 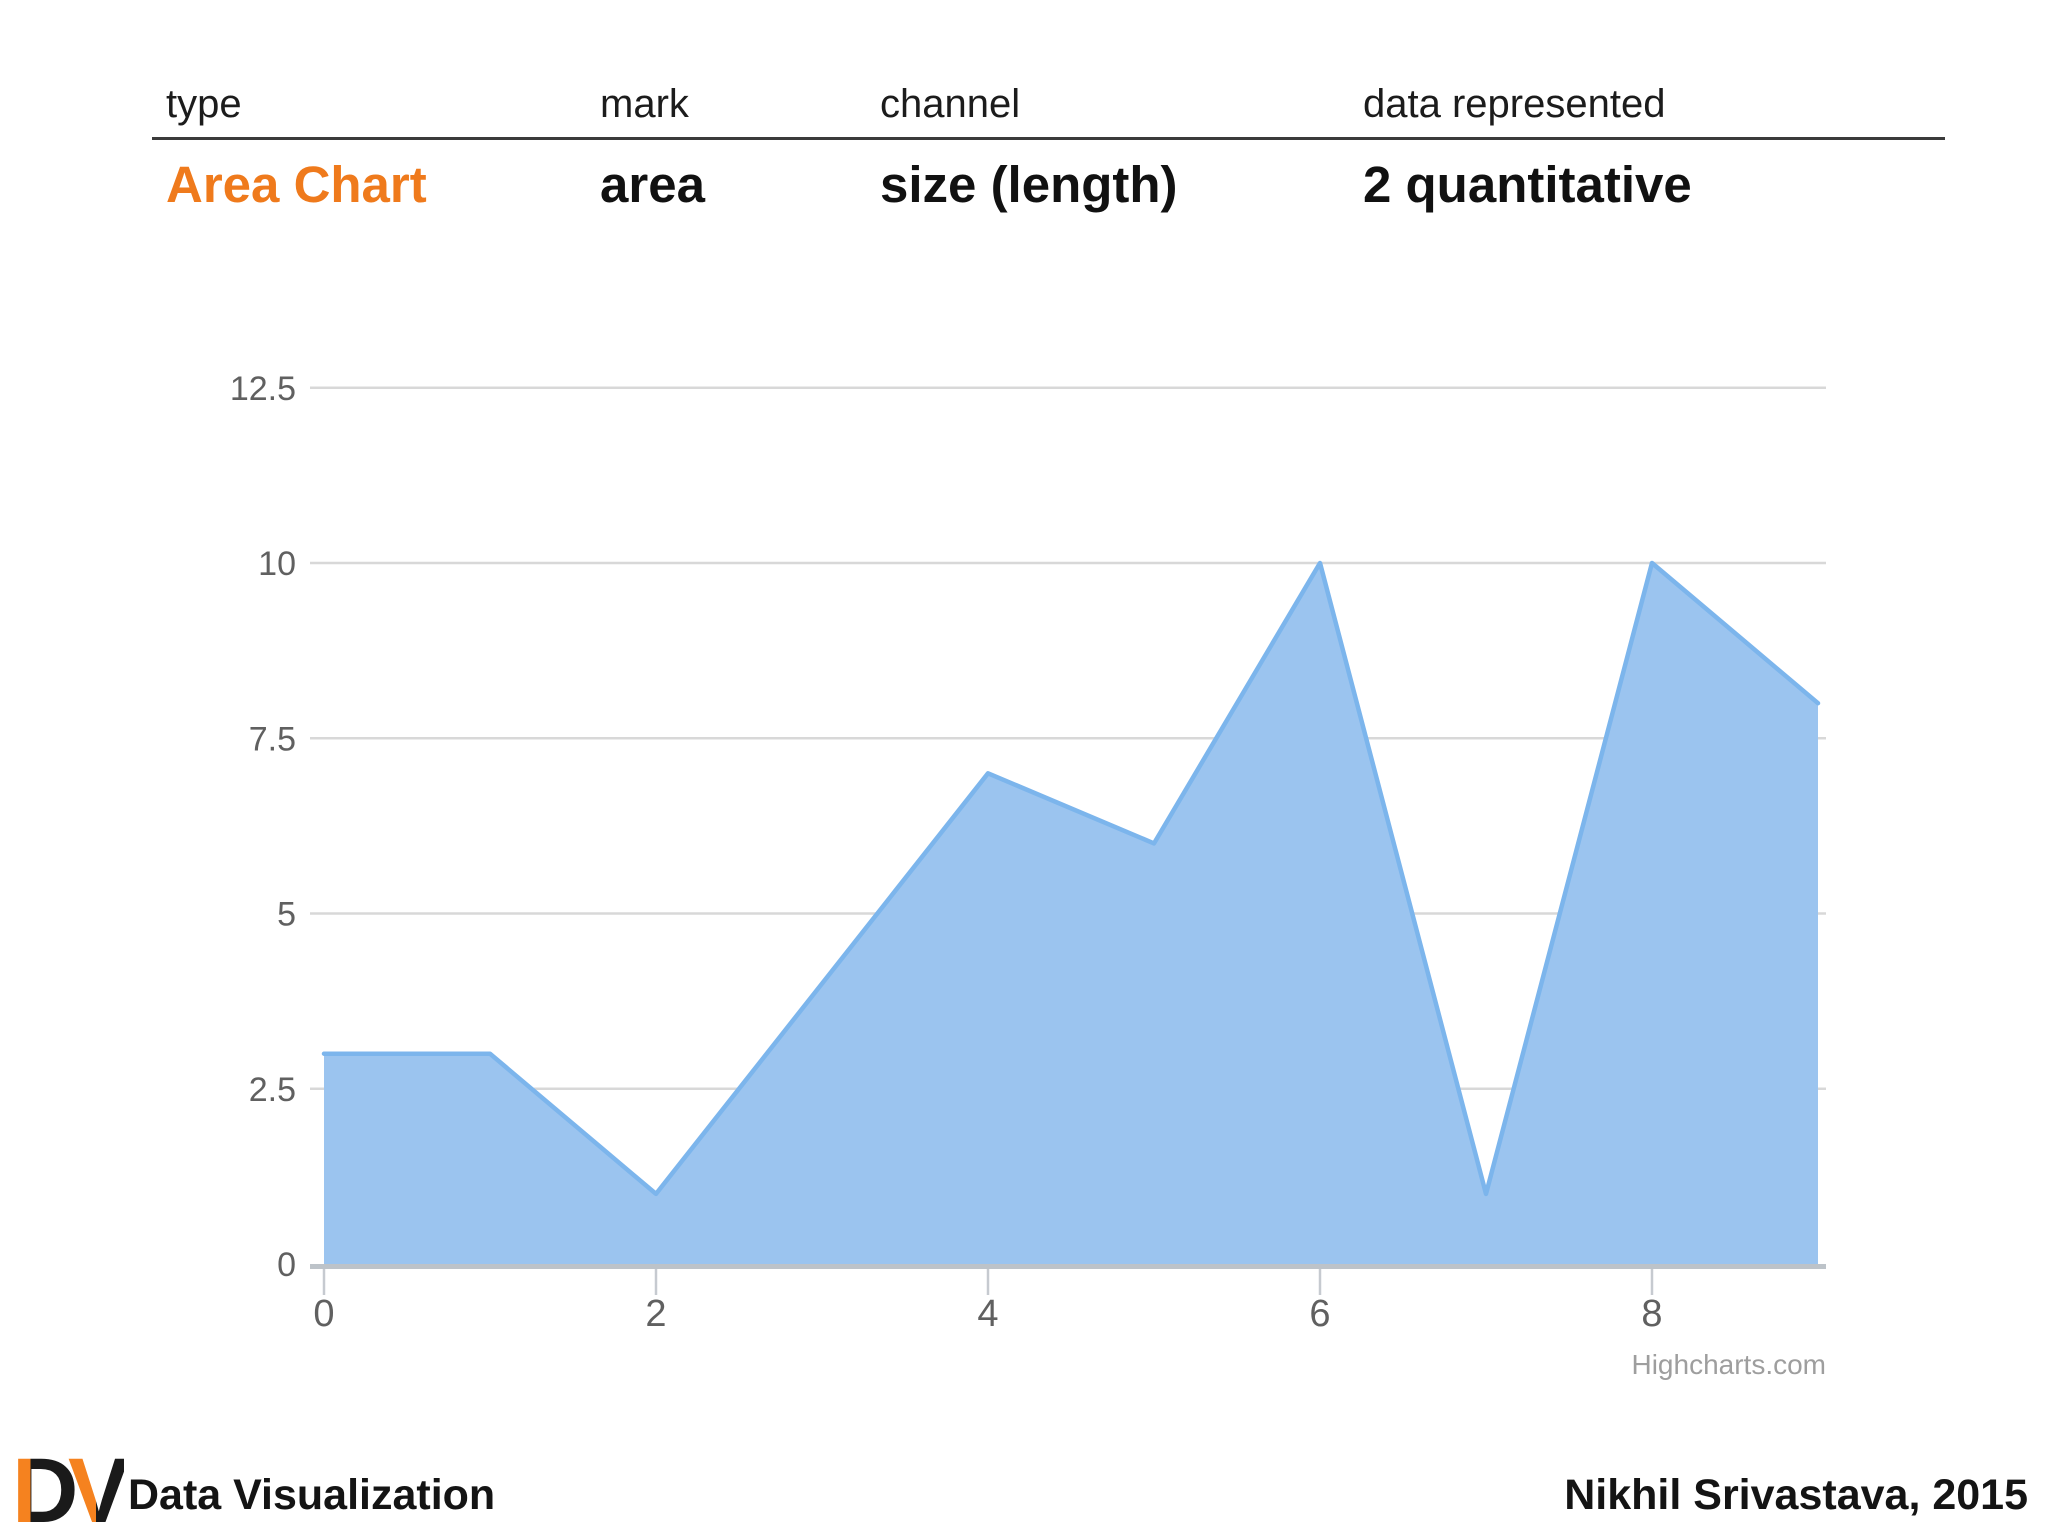 What do you see at coordinates (263, 389) in the screenshot?
I see `y-axis-label: 12.5` at bounding box center [263, 389].